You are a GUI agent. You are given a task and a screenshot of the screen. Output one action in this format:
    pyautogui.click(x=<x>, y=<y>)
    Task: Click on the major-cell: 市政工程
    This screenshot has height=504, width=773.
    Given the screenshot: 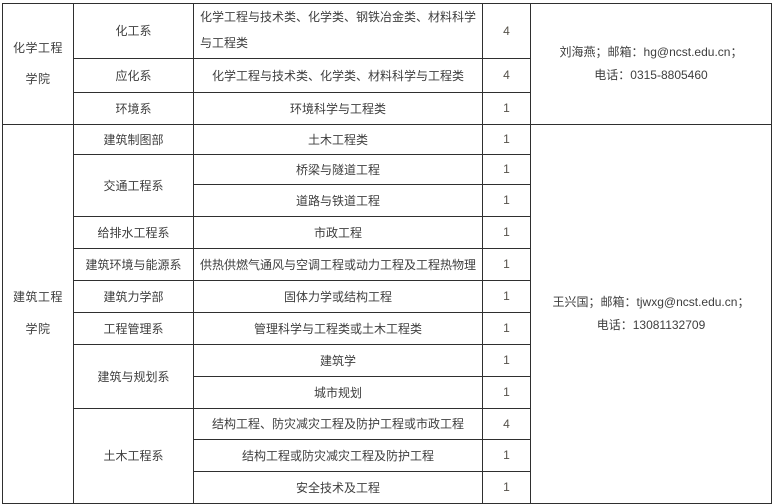 What is the action you would take?
    pyautogui.click(x=338, y=232)
    